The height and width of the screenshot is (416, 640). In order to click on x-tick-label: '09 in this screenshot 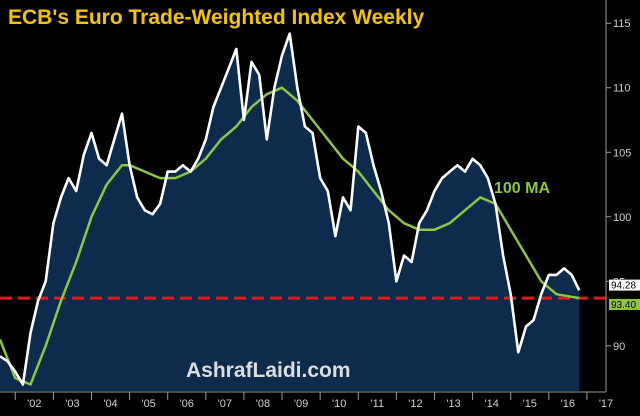, I will do `click(301, 404)`.